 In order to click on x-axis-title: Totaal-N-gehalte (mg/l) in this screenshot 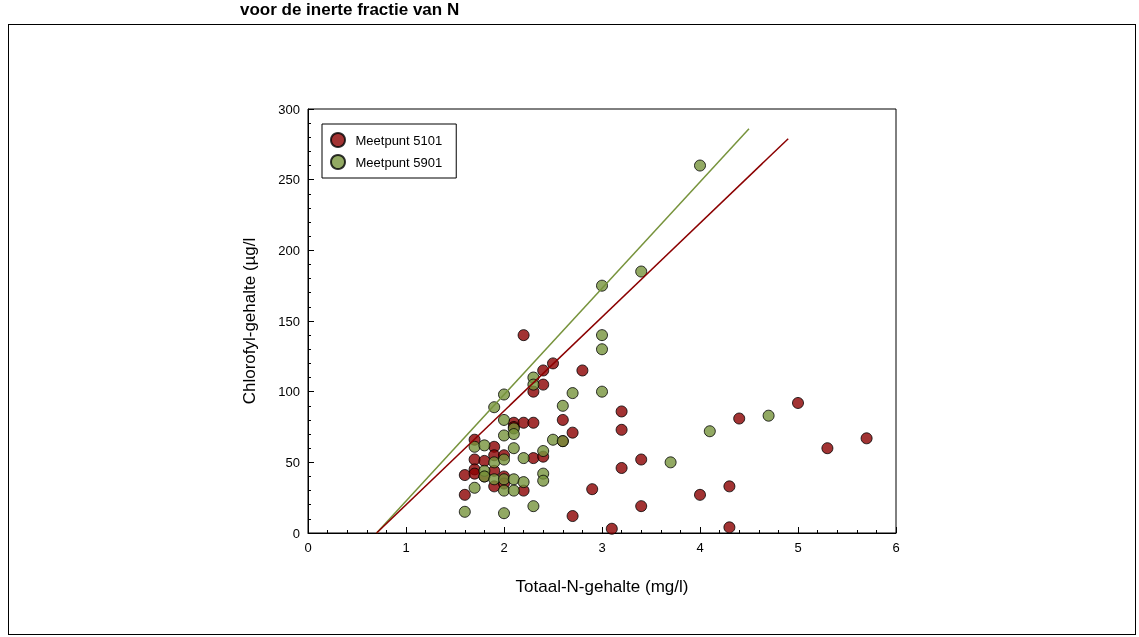, I will do `click(602, 586)`.